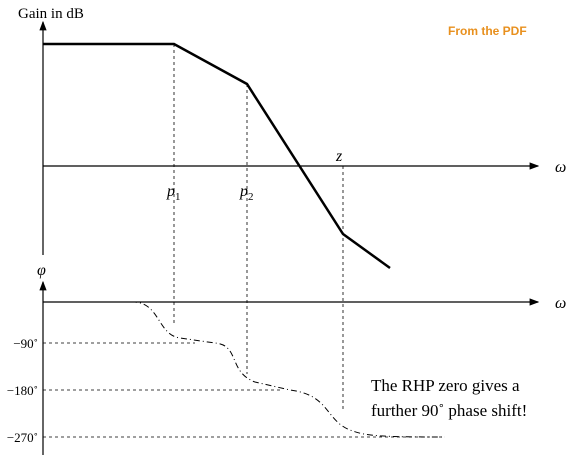 This screenshot has width=575, height=457. I want to click on p1-sub: 1, so click(178, 197).